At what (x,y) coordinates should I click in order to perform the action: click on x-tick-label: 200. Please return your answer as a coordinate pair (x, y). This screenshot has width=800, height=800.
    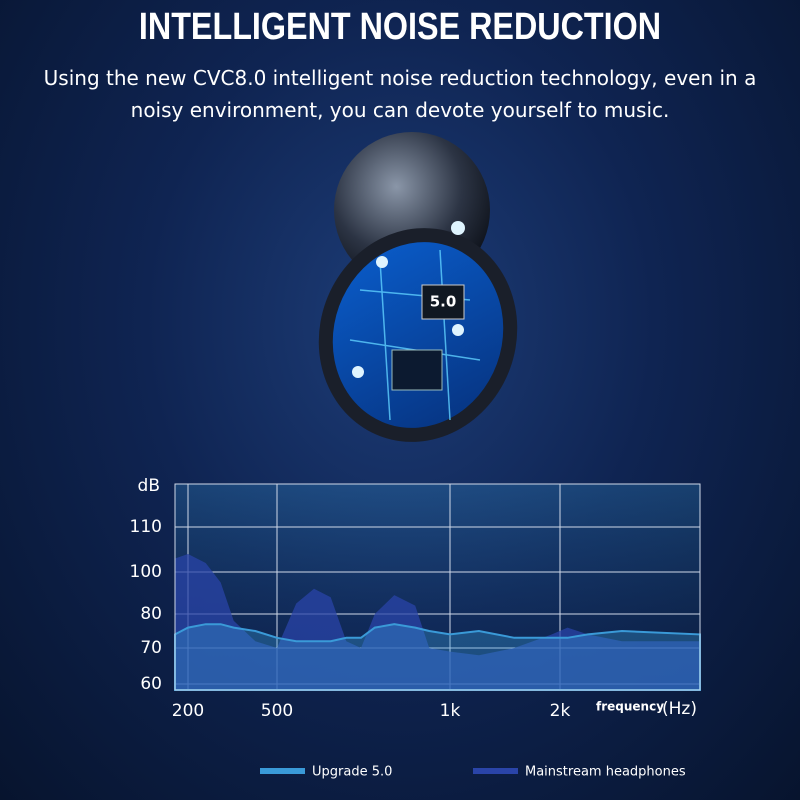
    Looking at the image, I should click on (188, 711).